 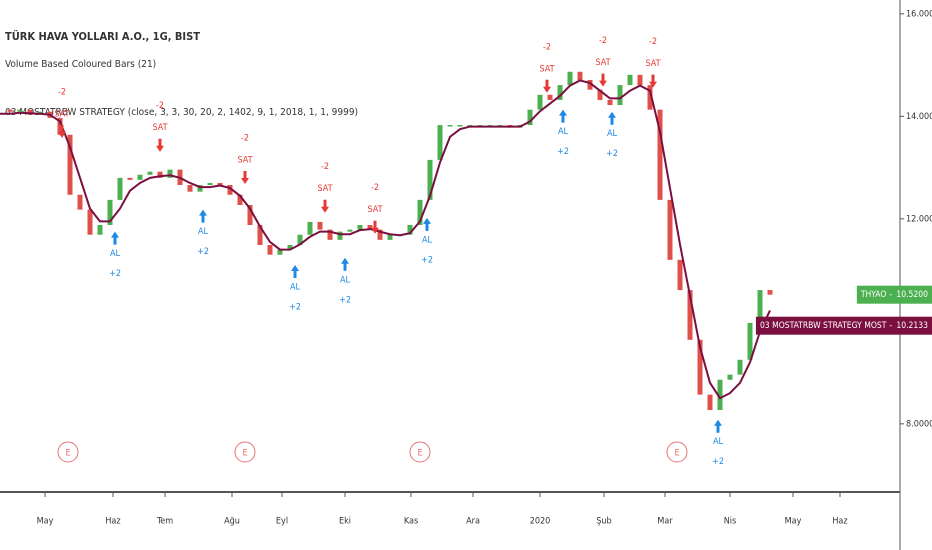 What do you see at coordinates (873, 295) in the screenshot?
I see `price-tag-name: THYAO` at bounding box center [873, 295].